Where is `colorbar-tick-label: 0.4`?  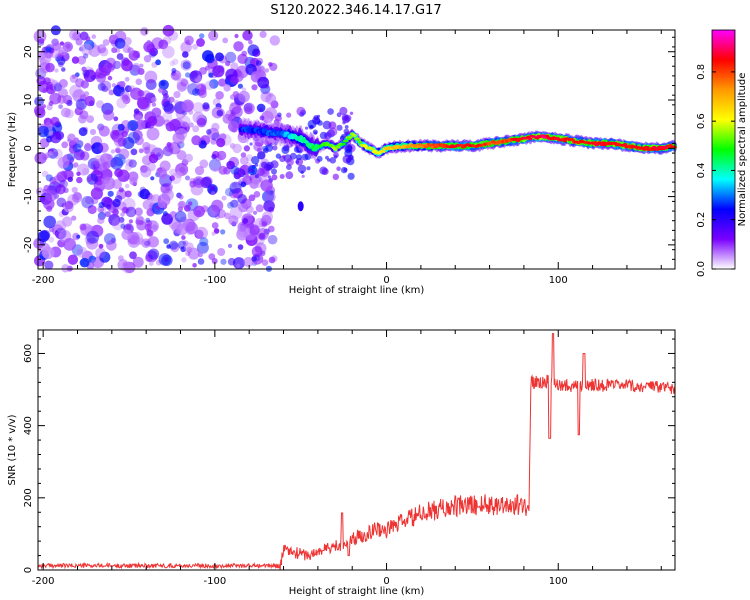
colorbar-tick-label: 0.4 is located at coordinates (701, 170).